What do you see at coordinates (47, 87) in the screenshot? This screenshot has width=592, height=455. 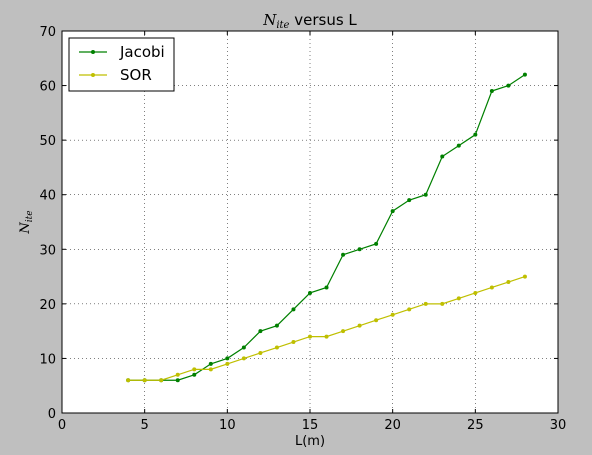 I see `y-tick-label: 60` at bounding box center [47, 87].